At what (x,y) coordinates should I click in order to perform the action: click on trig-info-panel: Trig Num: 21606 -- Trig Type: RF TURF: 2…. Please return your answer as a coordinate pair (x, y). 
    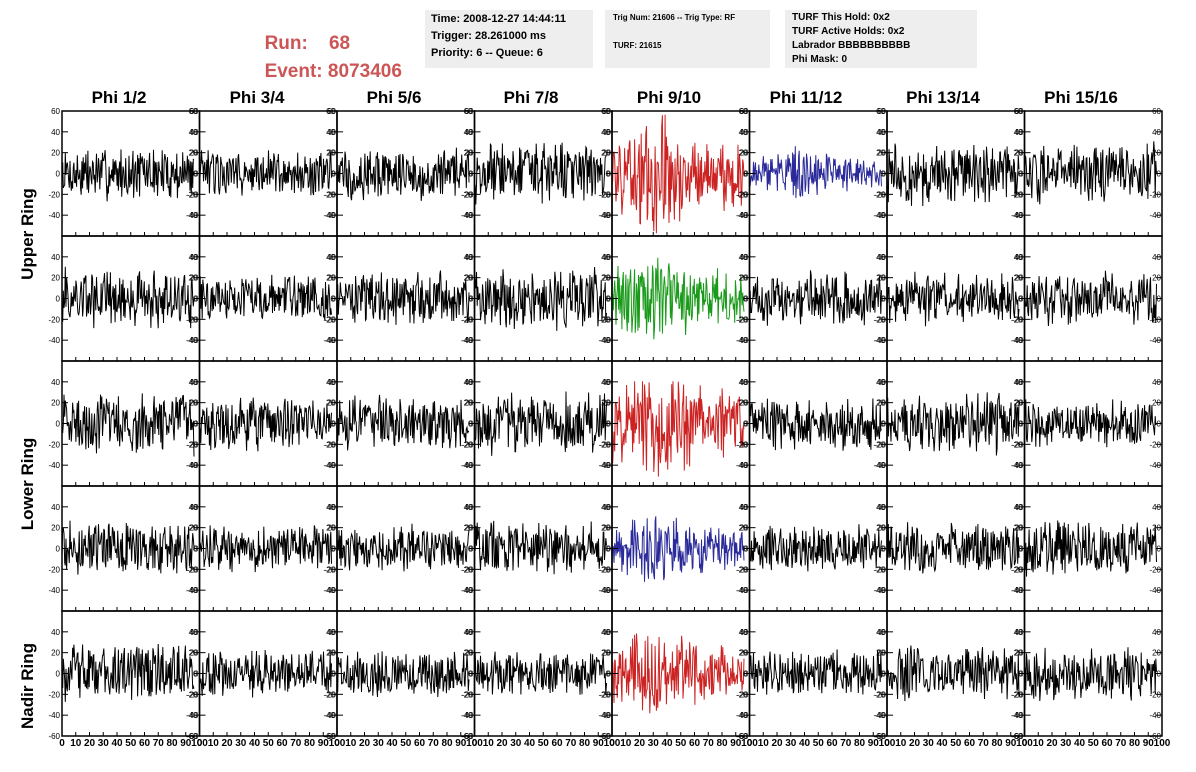
    Looking at the image, I should click on (687, 39).